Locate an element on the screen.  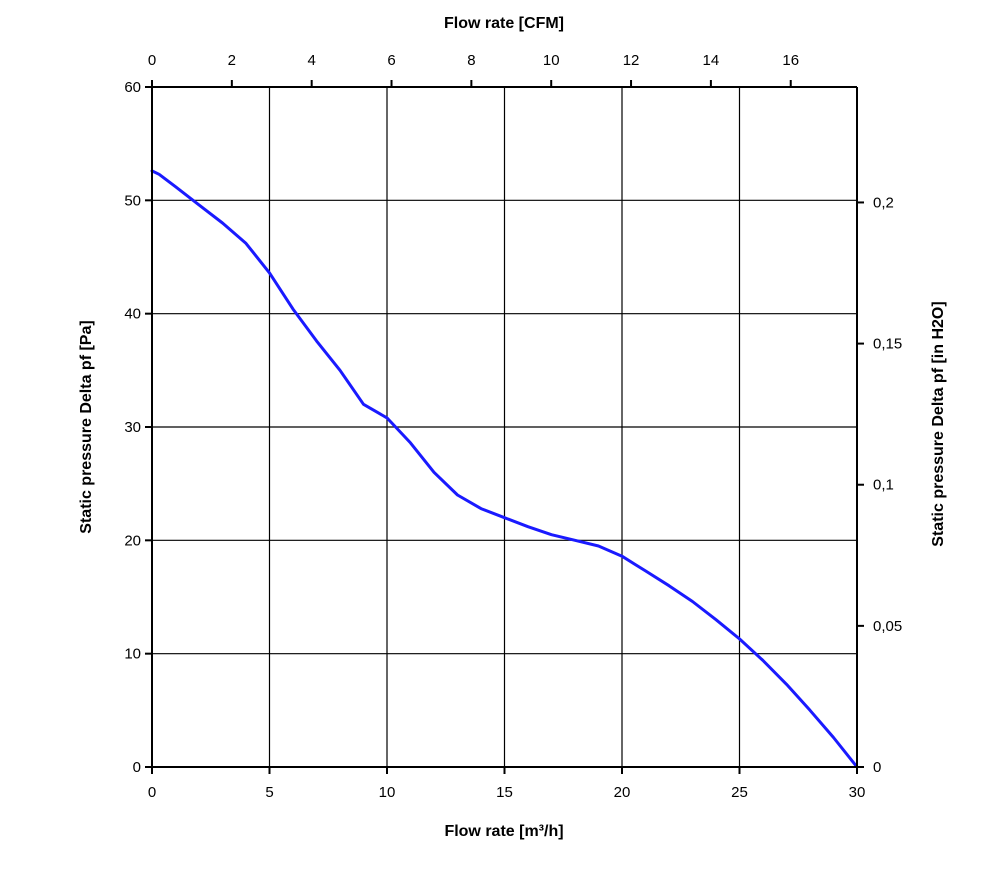
y-tick-label: 60 is located at coordinates (132, 87).